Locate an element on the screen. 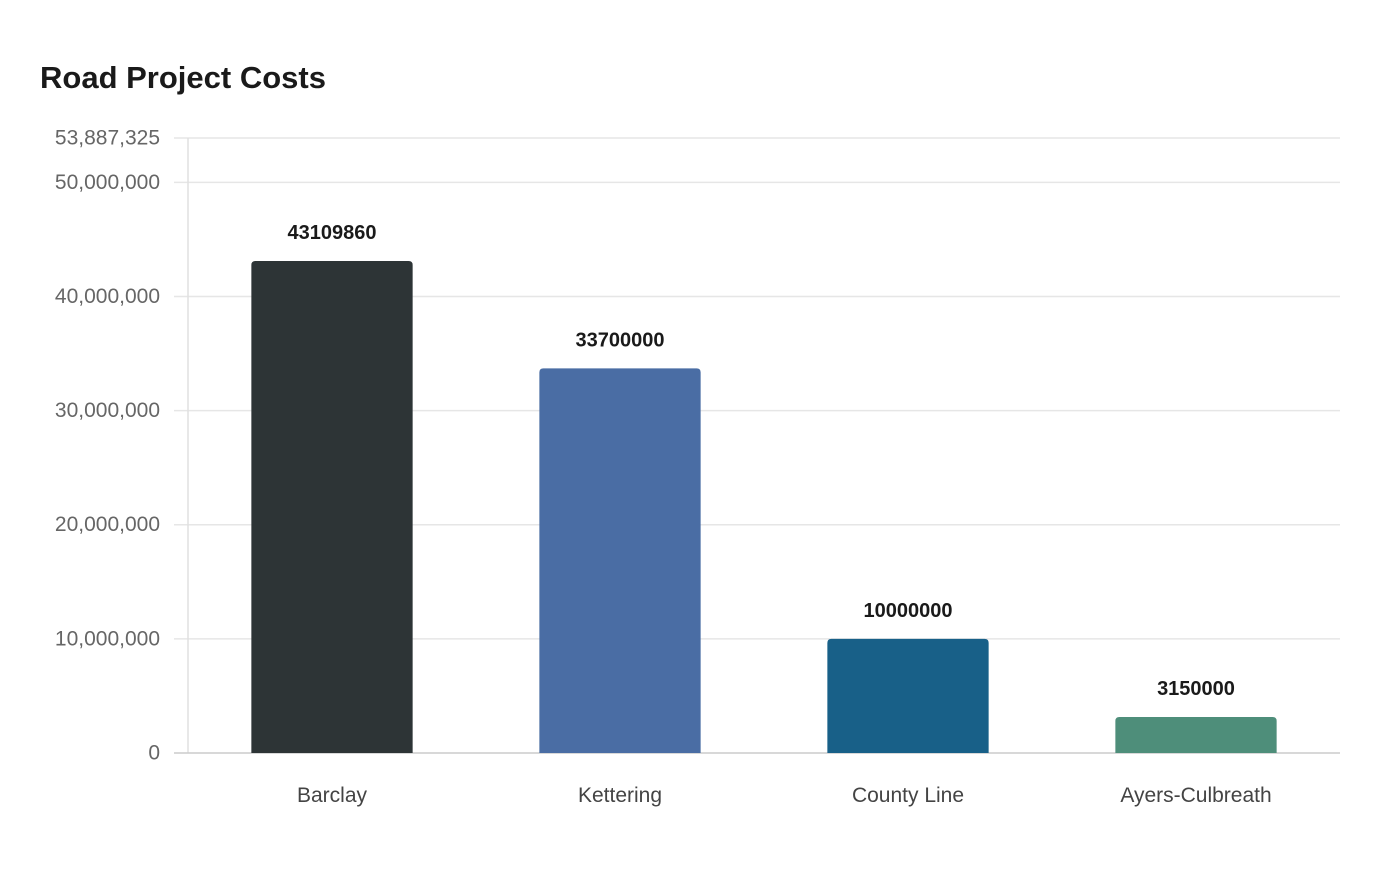  data-label: 43109860 is located at coordinates (332, 233).